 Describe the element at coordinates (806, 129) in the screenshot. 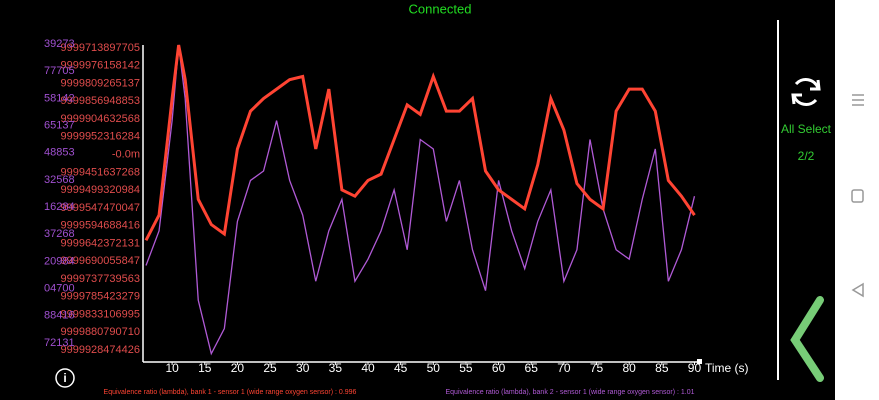

I see `select-label: All Select` at that location.